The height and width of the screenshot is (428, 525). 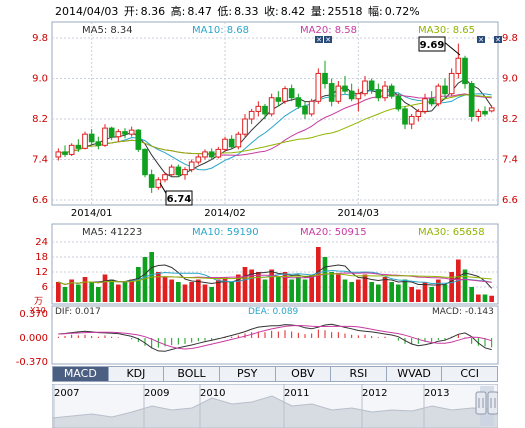 I want to click on timeline-year: 2007, so click(x=66, y=393).